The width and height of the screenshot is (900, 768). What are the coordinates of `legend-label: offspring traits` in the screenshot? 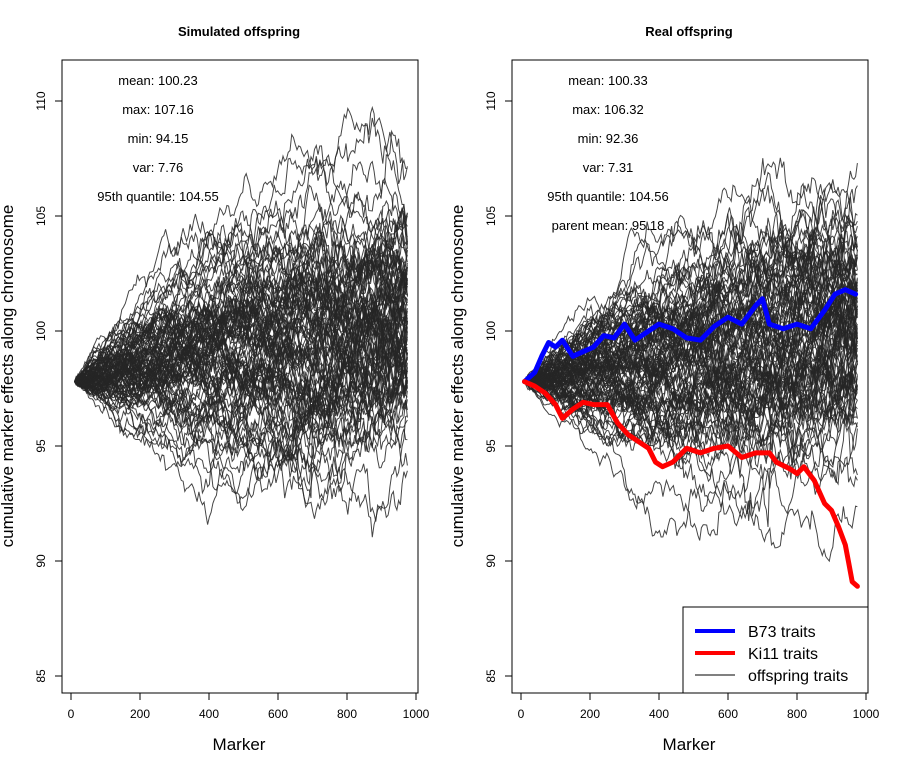 It's located at (798, 676).